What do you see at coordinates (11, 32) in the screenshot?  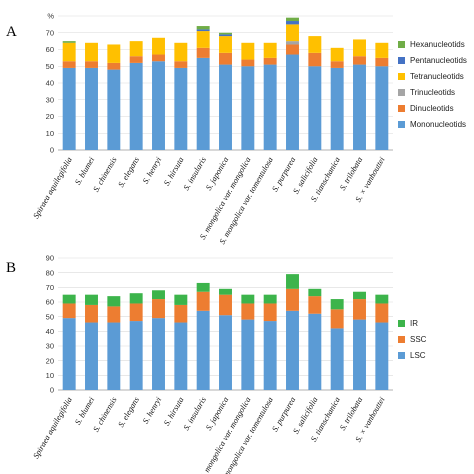 I see `panel-a-letter: A` at bounding box center [11, 32].